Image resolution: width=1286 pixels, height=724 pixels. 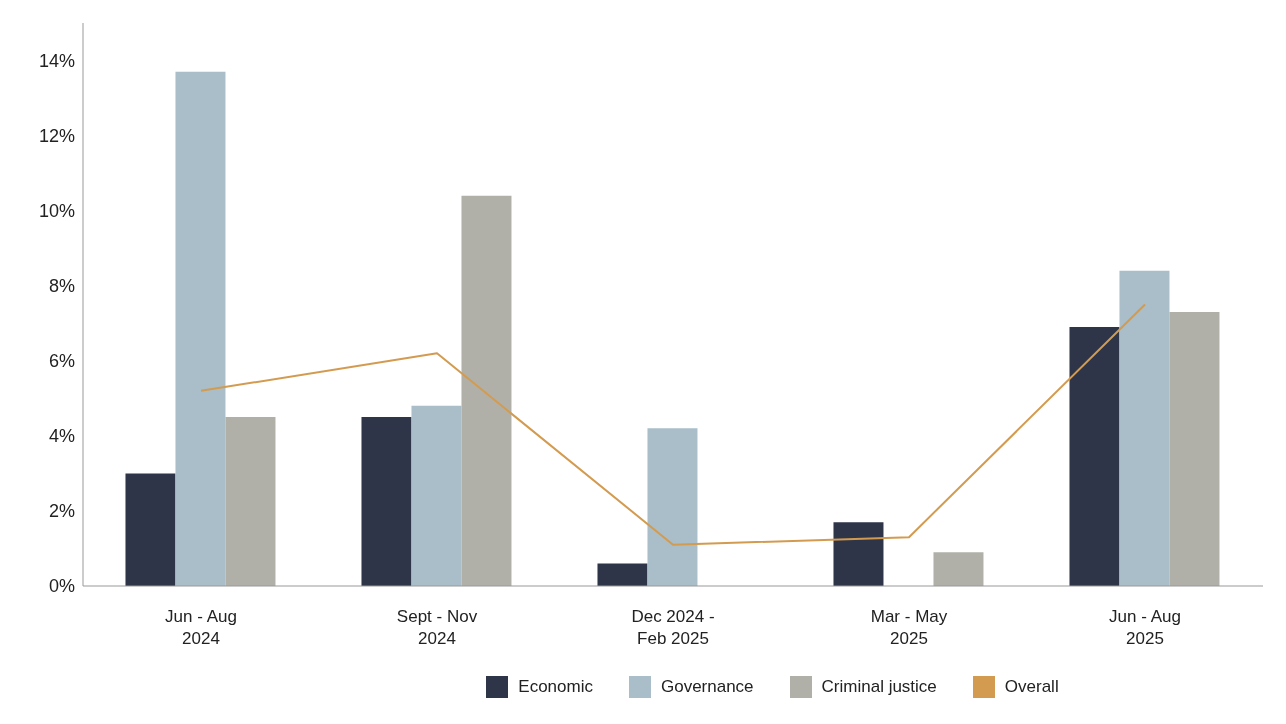 I want to click on legend-label: Economic, so click(x=555, y=687).